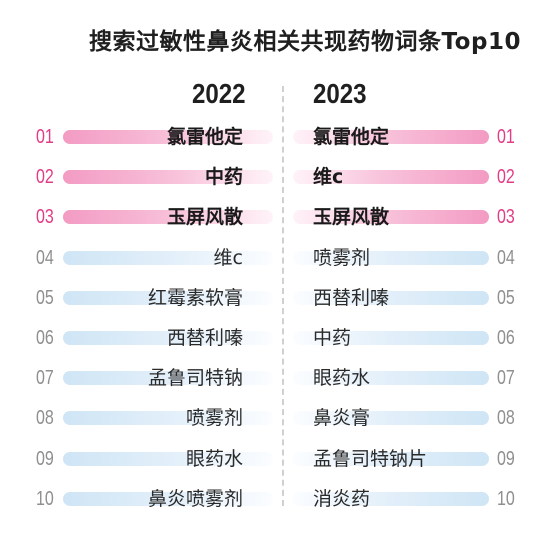  I want to click on left-2022-rank-number: 09, so click(45, 458).